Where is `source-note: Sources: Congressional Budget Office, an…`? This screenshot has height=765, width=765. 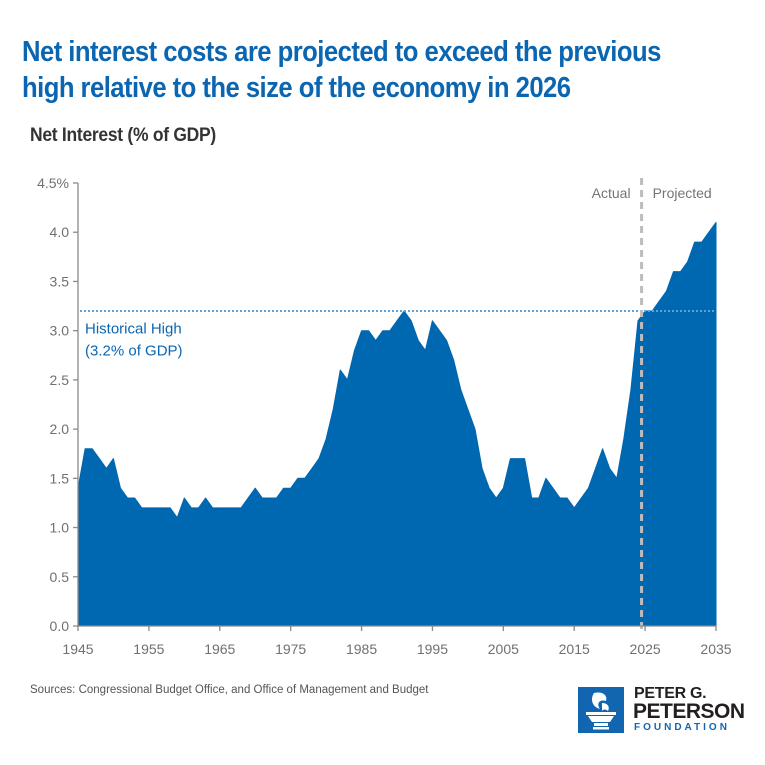
source-note: Sources: Congressional Budget Office, an… is located at coordinates (229, 690).